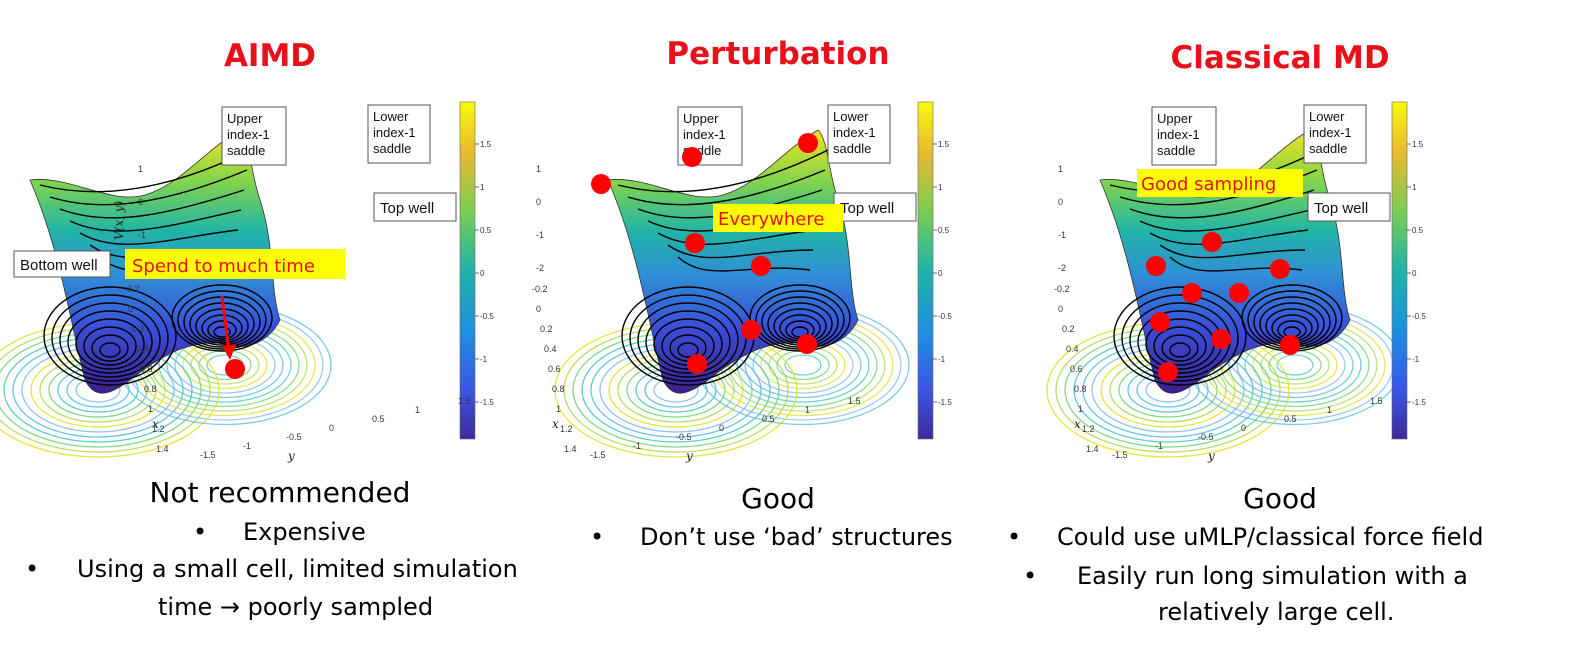 This screenshot has height=648, width=1591. I want to click on bullet-item: • Could use uMLP/classical force field, so click(1245, 537).